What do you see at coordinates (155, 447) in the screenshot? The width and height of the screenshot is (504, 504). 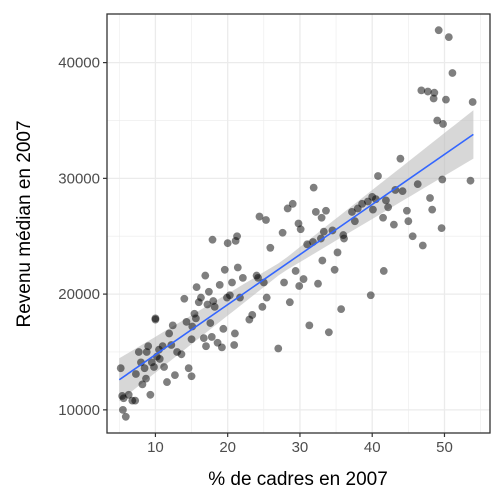 I see `x-tick-label: 10` at bounding box center [155, 447].